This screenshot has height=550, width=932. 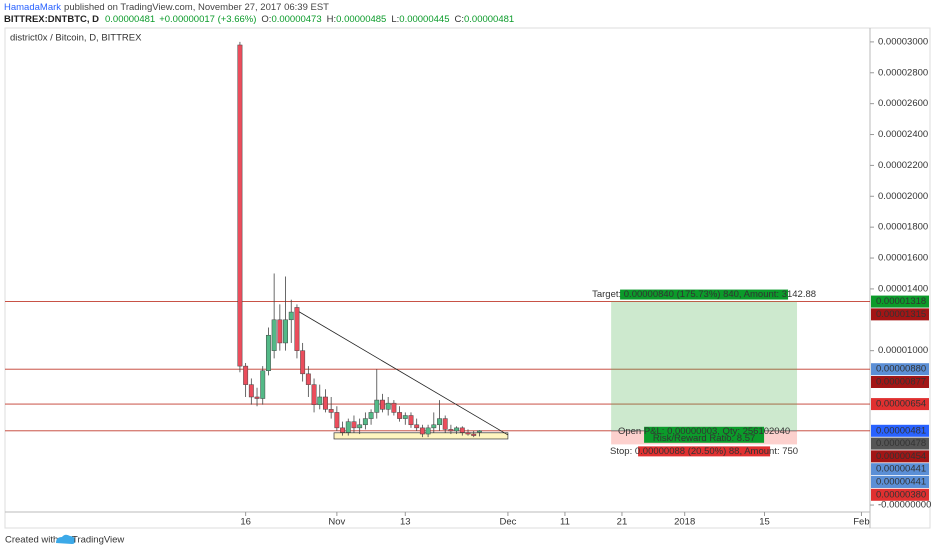 I want to click on ohlc-key: O:, so click(x=266, y=19).